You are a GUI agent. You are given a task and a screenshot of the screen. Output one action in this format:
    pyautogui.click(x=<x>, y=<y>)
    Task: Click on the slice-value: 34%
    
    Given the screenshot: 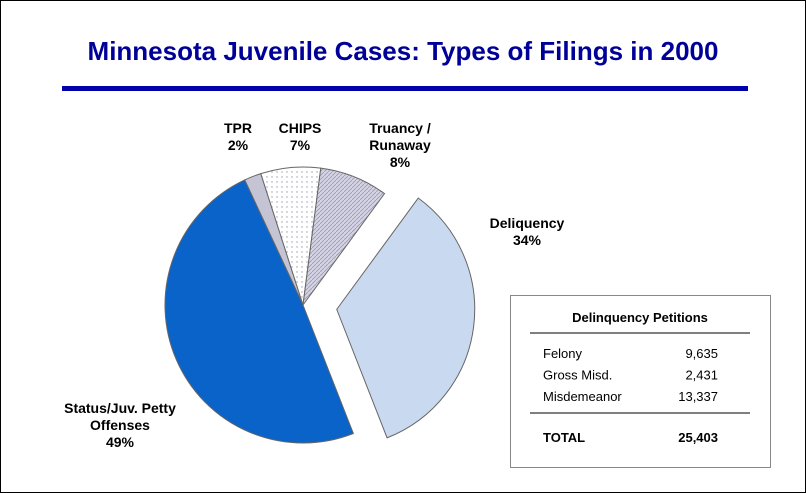 What is the action you would take?
    pyautogui.click(x=527, y=240)
    